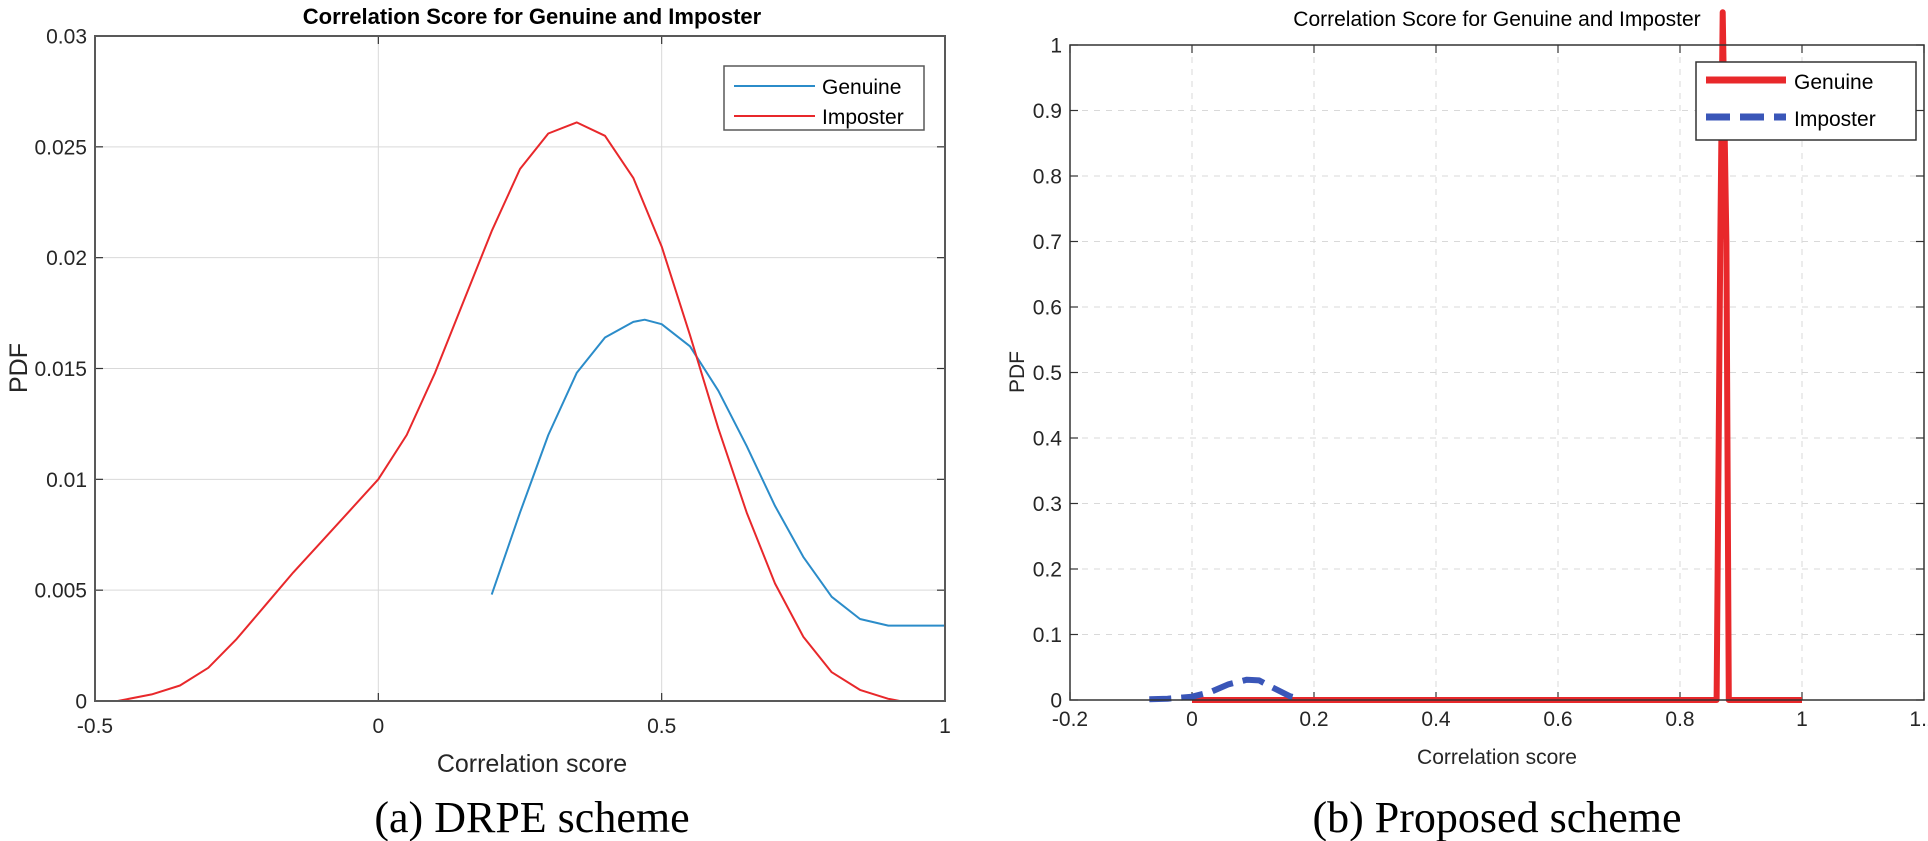 This screenshot has width=1928, height=841. Describe the element at coordinates (1835, 119) in the screenshot. I see `chart-b-legend-label-imposter: Imposter` at that location.